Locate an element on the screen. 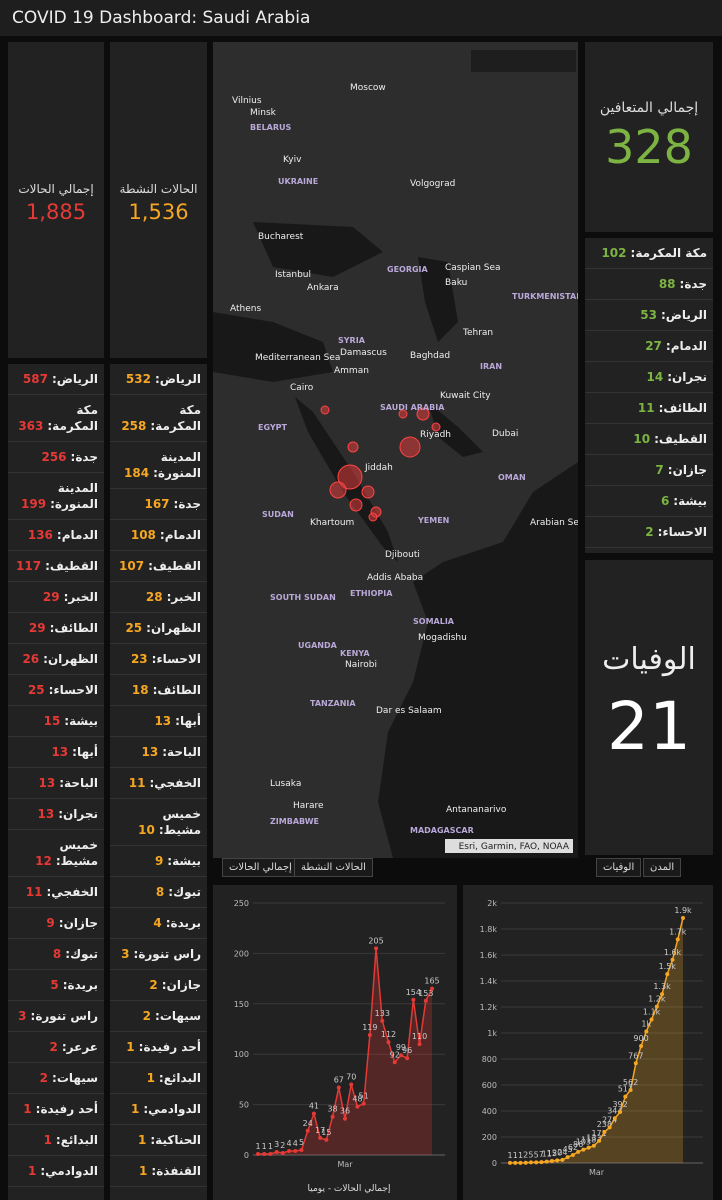 The width and height of the screenshot is (722, 1200). header-title: COVID 19 Dashboard: Saudi Arabia is located at coordinates (161, 18).